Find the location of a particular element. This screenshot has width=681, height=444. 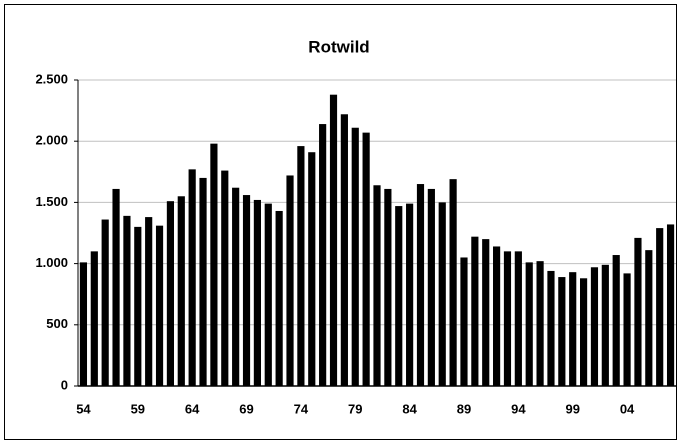

y-tick-label: 2.500 is located at coordinates (51, 78).